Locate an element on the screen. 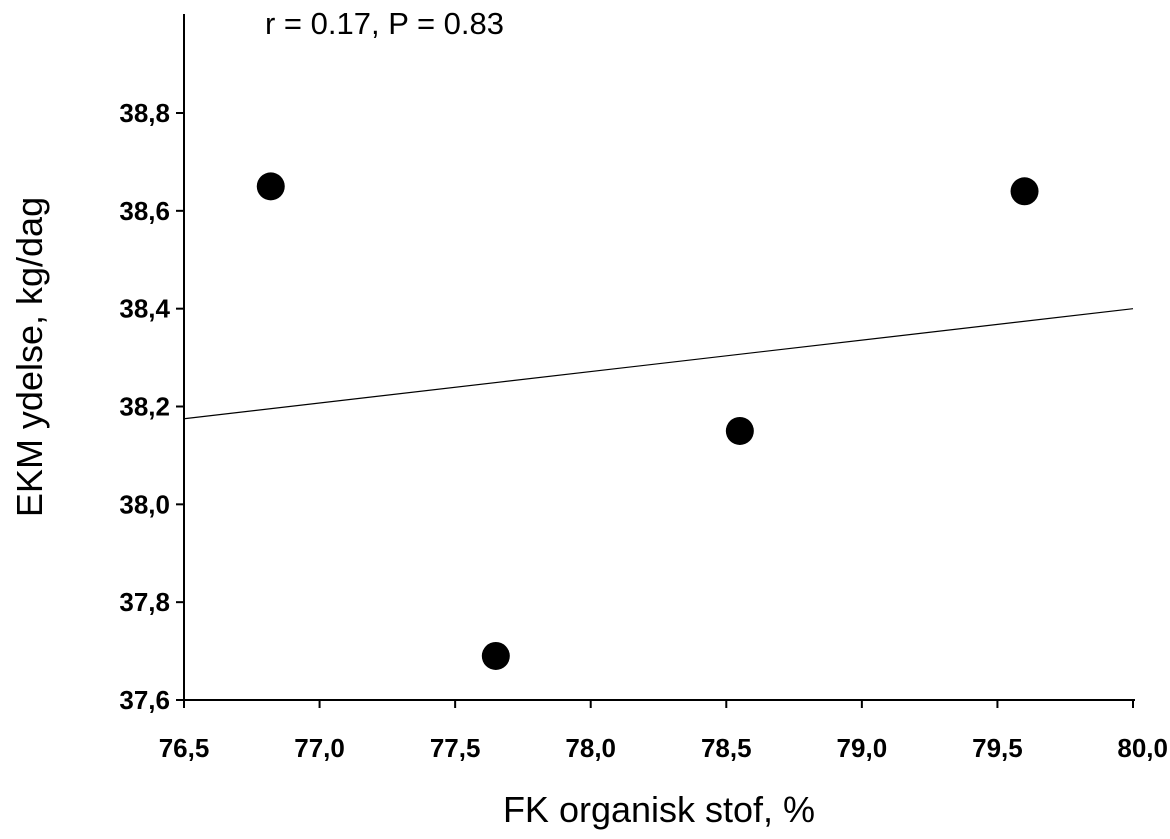 This screenshot has height=839, width=1170. x-tick-label: 79,0 is located at coordinates (862, 748).